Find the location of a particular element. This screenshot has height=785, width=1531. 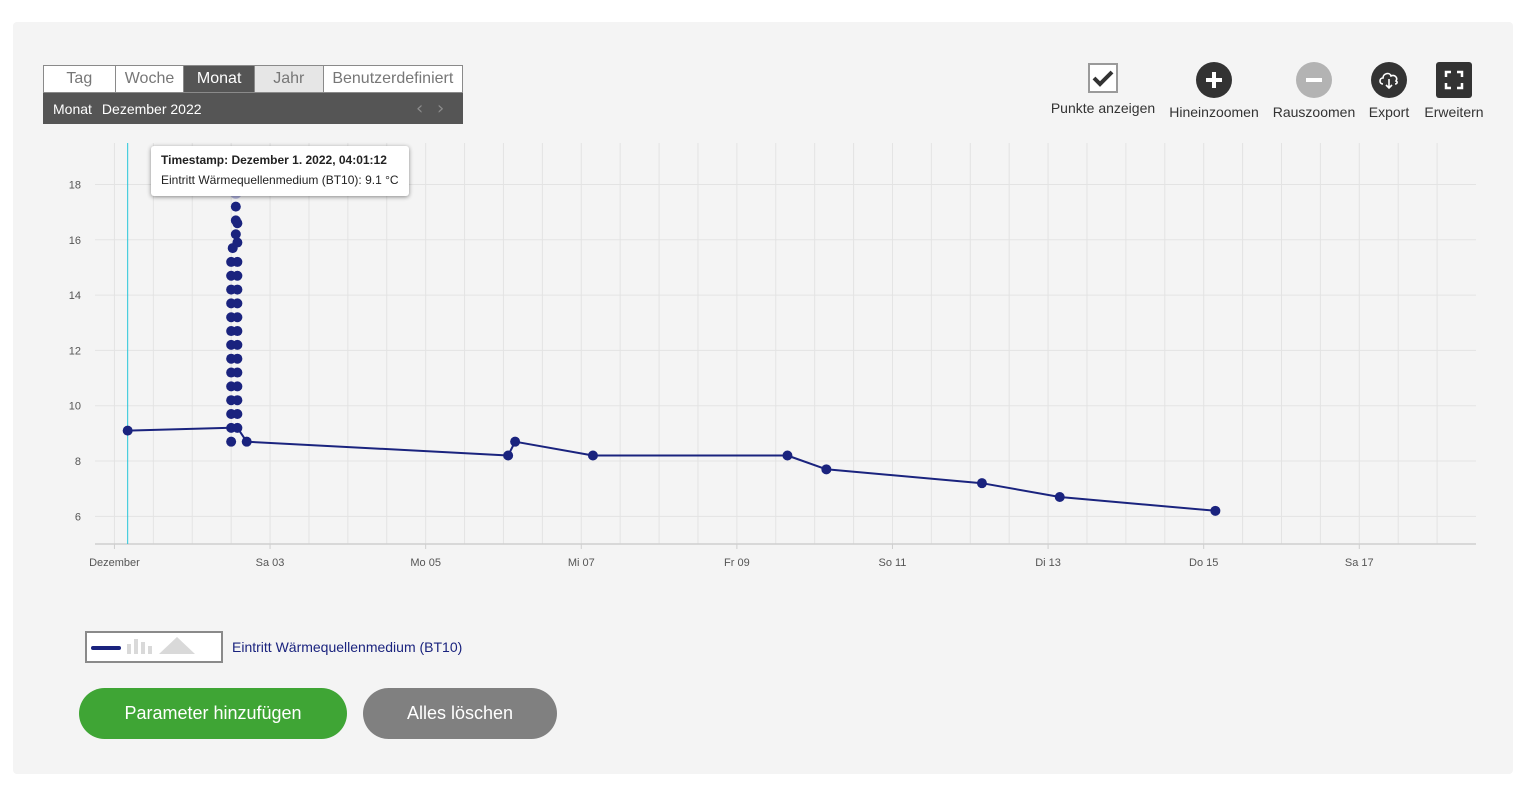

chevron-right-icon: › is located at coordinates (441, 108).